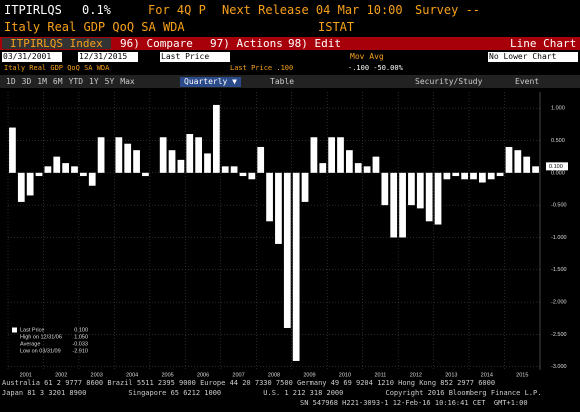  What do you see at coordinates (314, 43) in the screenshot?
I see `menu-item: 98) Edit` at bounding box center [314, 43].